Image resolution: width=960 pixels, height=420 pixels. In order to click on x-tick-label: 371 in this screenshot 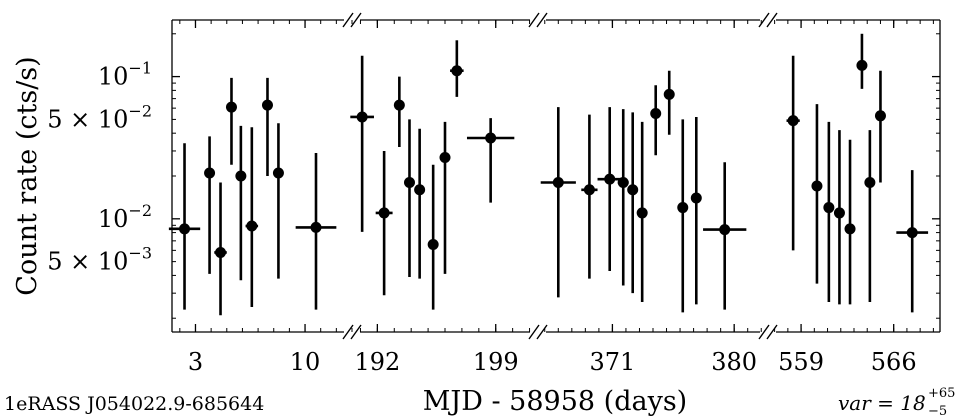, I will do `click(613, 362)`.